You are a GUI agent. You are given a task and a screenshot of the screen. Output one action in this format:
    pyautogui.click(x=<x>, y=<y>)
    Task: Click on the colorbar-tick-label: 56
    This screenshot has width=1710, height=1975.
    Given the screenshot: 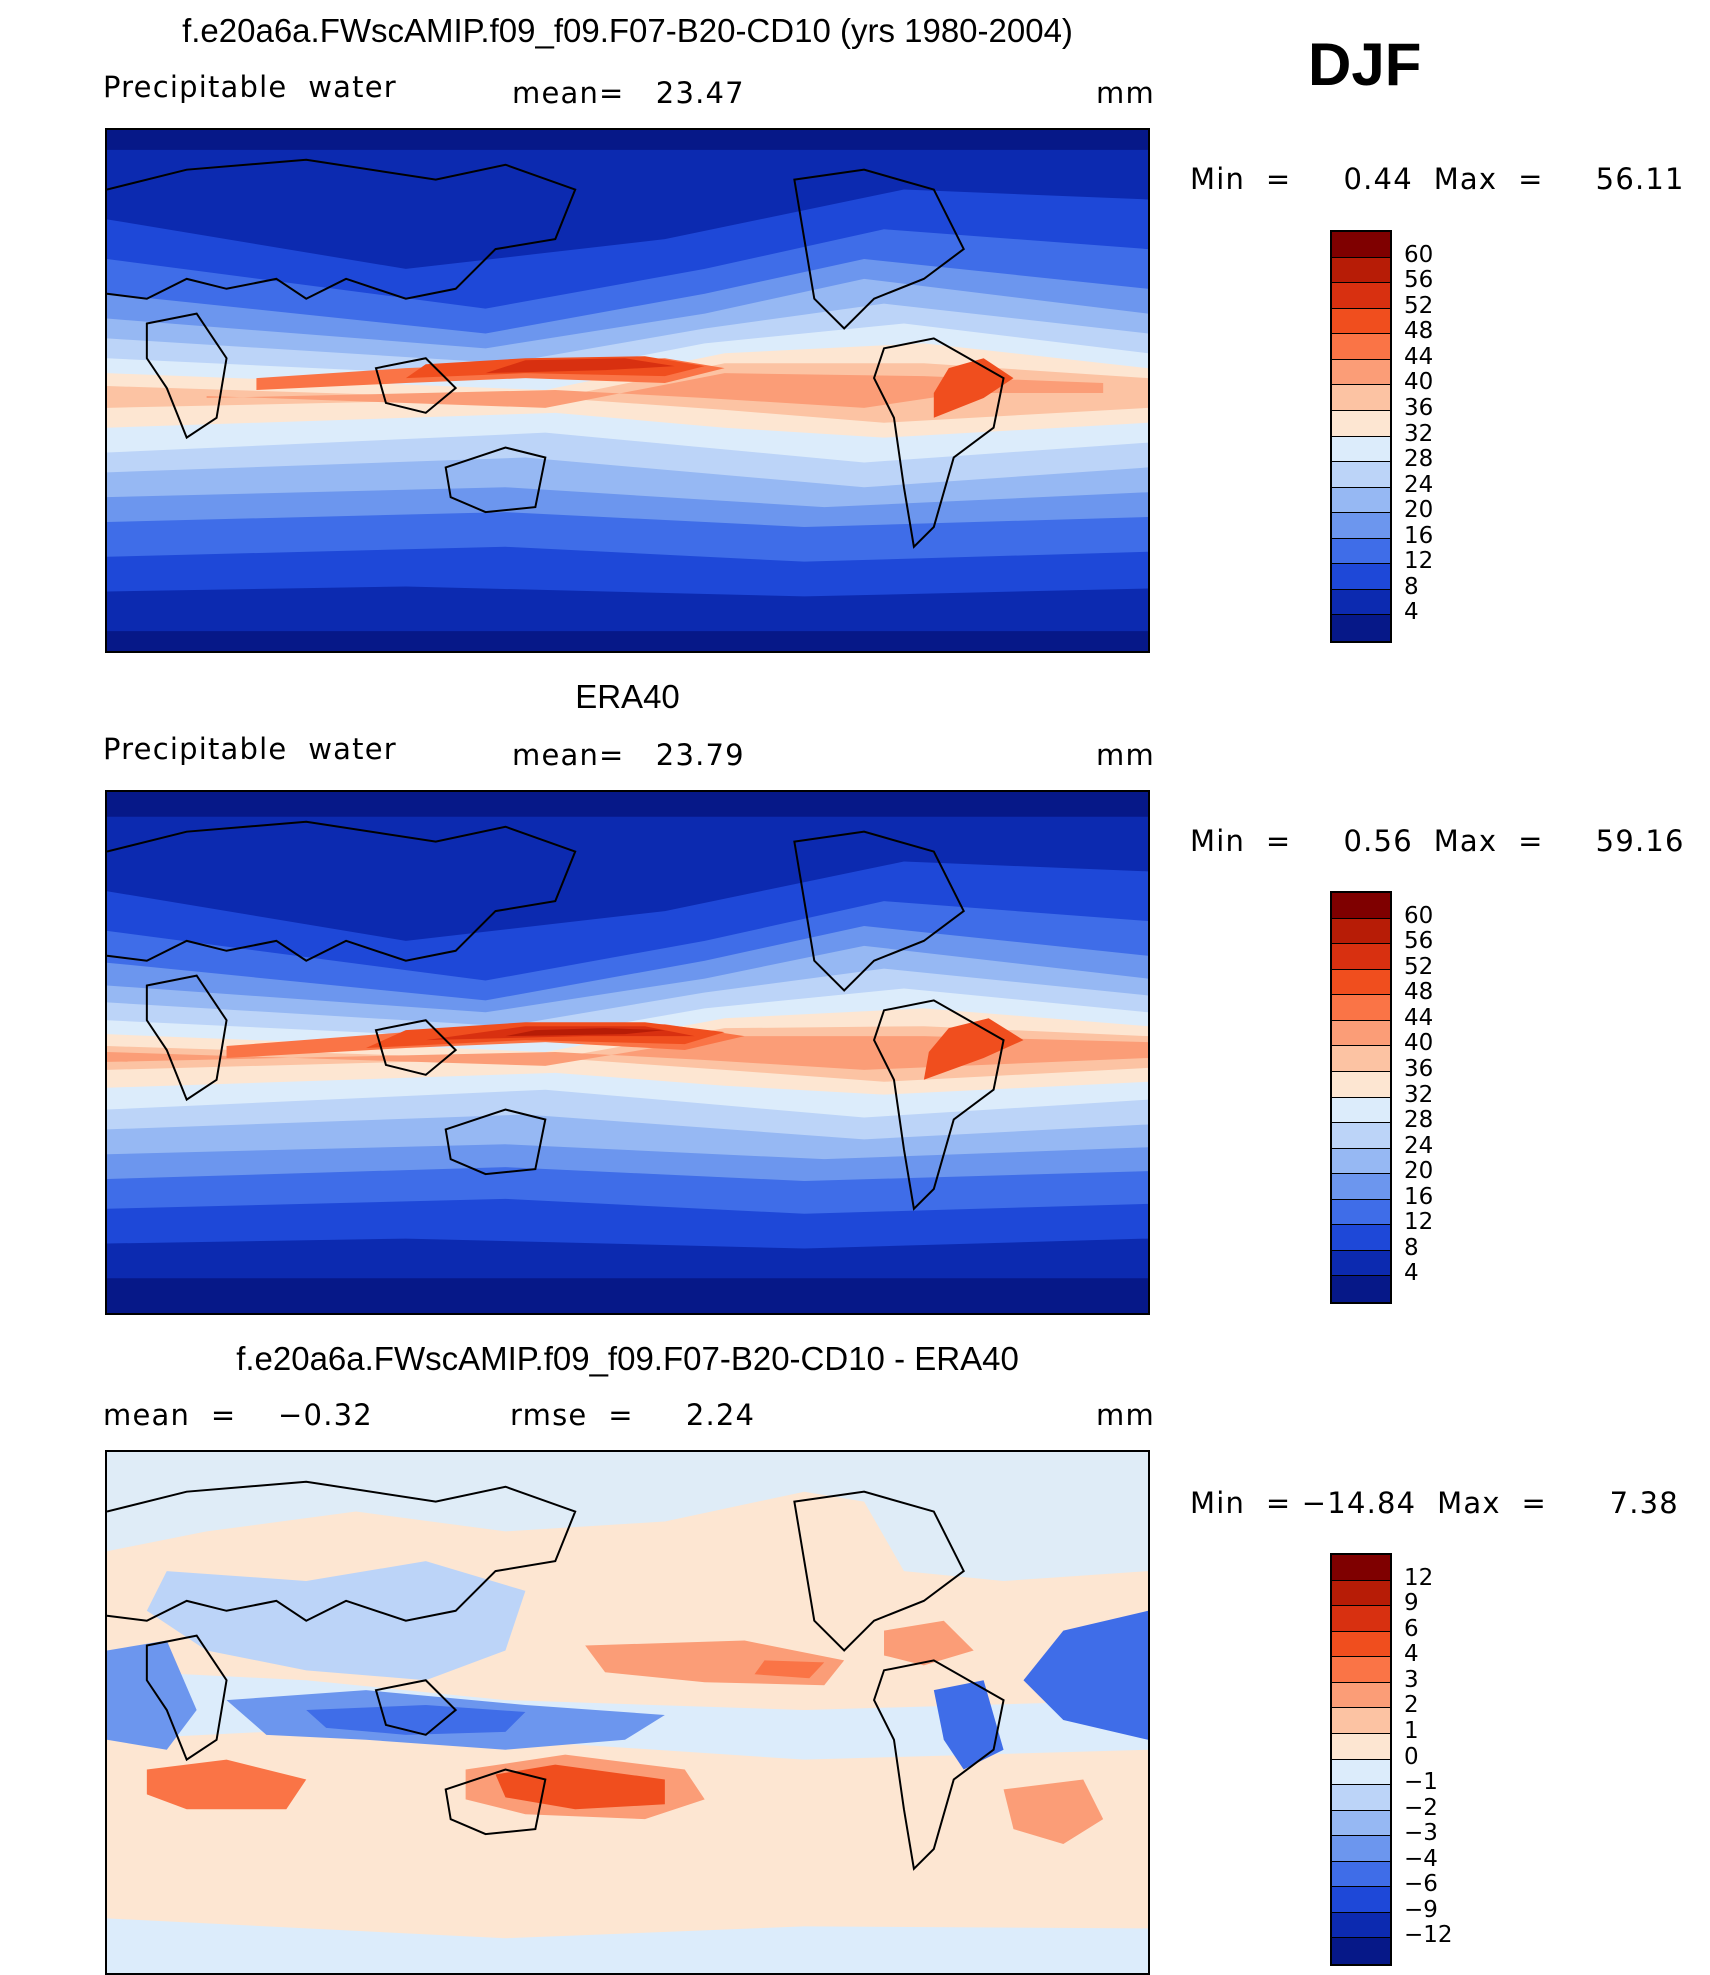 What is the action you would take?
    pyautogui.click(x=1419, y=941)
    